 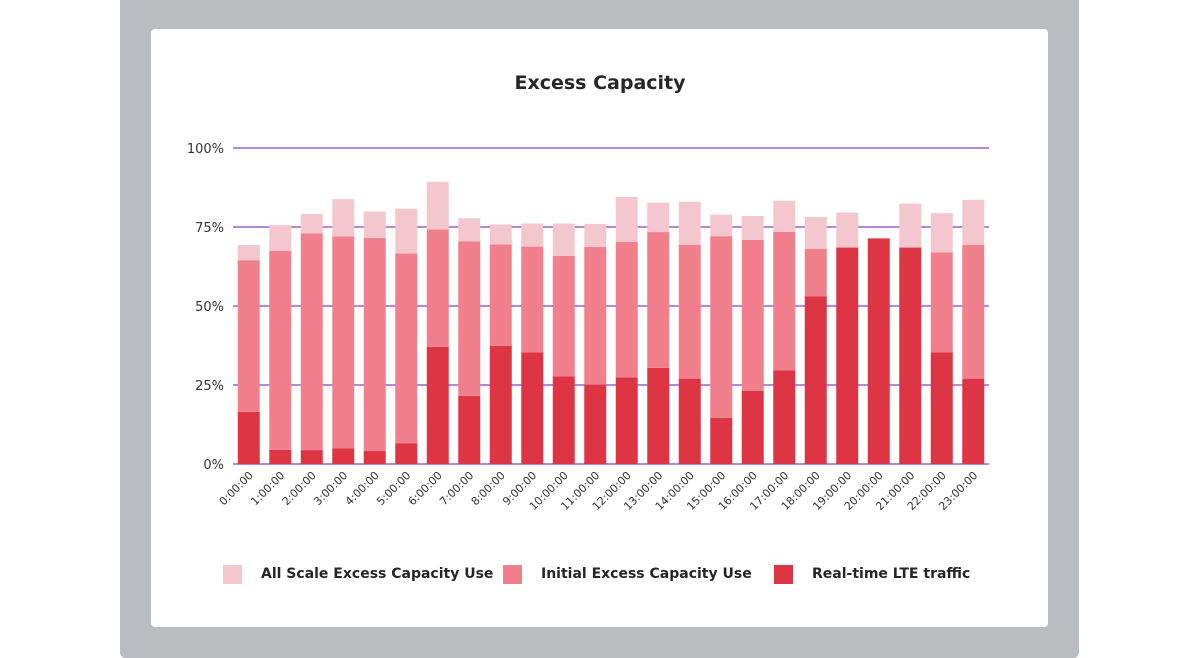 I want to click on x-tick-label: 0:00:00, so click(x=236, y=488).